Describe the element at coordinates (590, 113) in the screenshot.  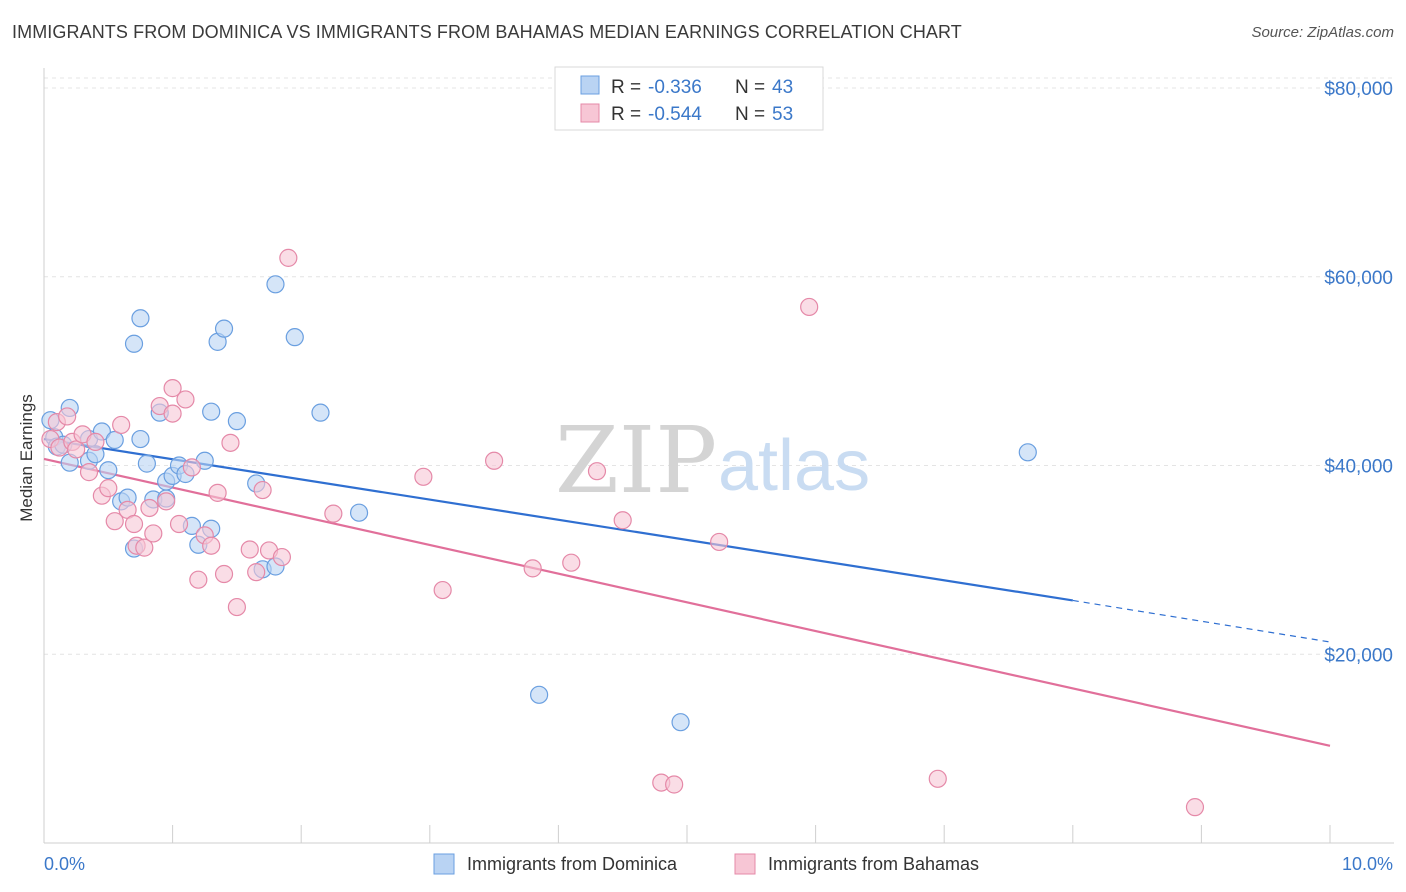
I see `legend-swatch-bahamas` at that location.